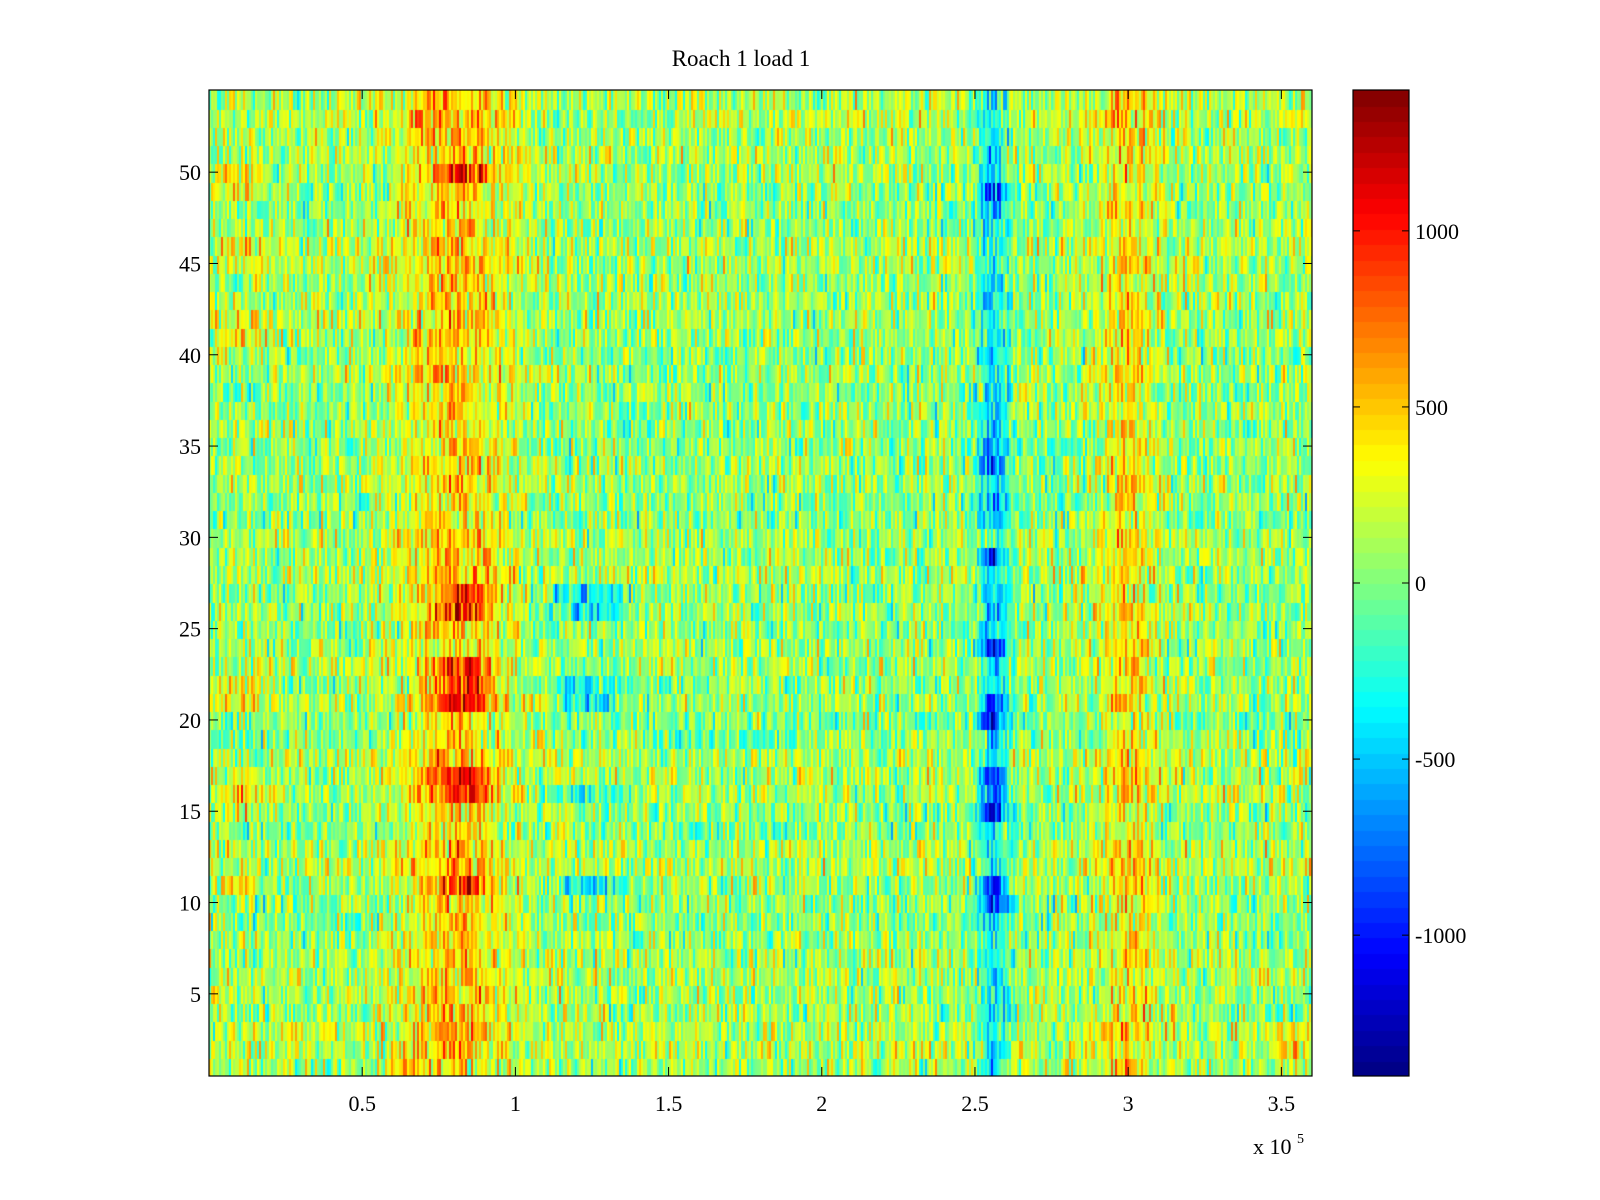  What do you see at coordinates (1431, 407) in the screenshot?
I see `colorbar-tick-label: 500` at bounding box center [1431, 407].